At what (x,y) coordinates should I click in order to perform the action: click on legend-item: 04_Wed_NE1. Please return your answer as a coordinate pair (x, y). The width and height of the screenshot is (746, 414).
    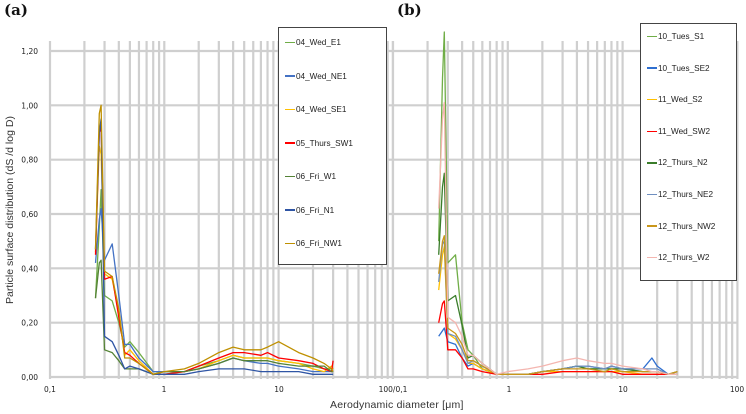
    Looking at the image, I should click on (316, 76).